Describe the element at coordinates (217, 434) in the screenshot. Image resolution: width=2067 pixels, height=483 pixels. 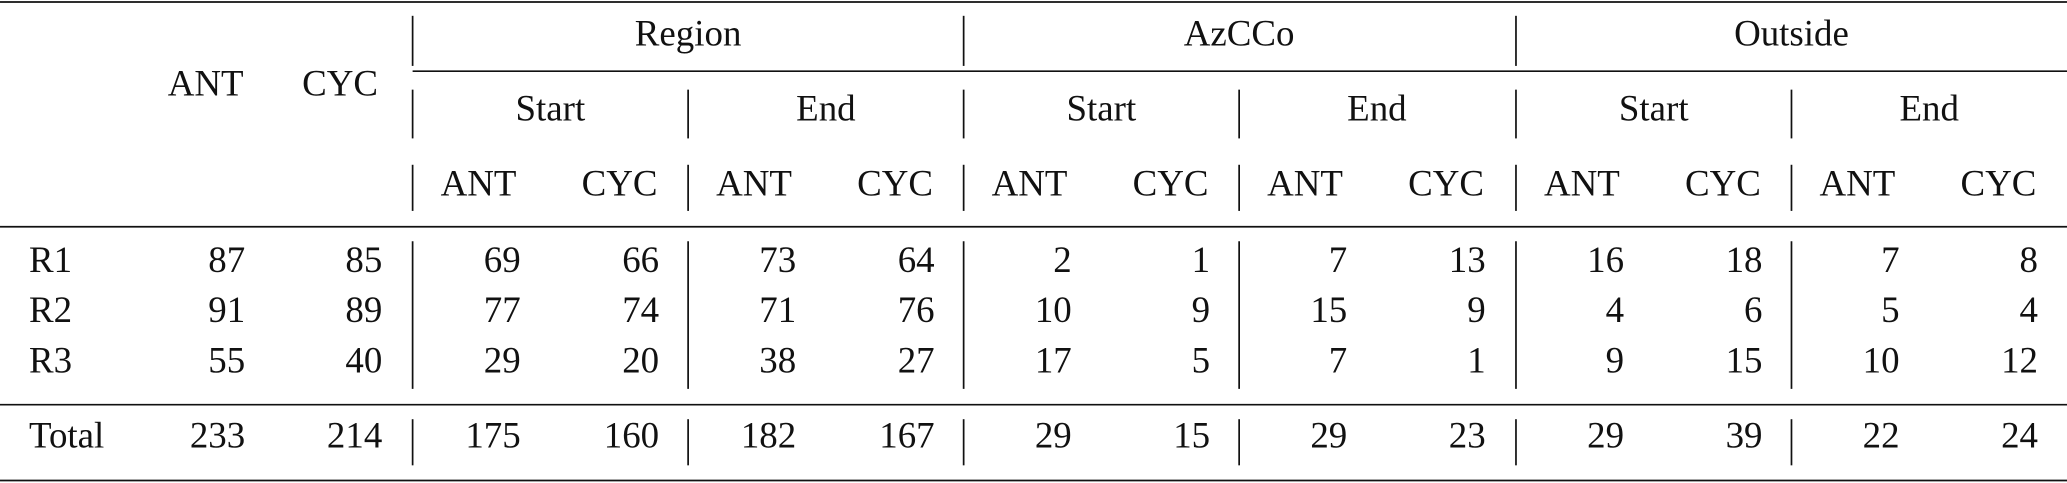
I see `cell: 233` at that location.